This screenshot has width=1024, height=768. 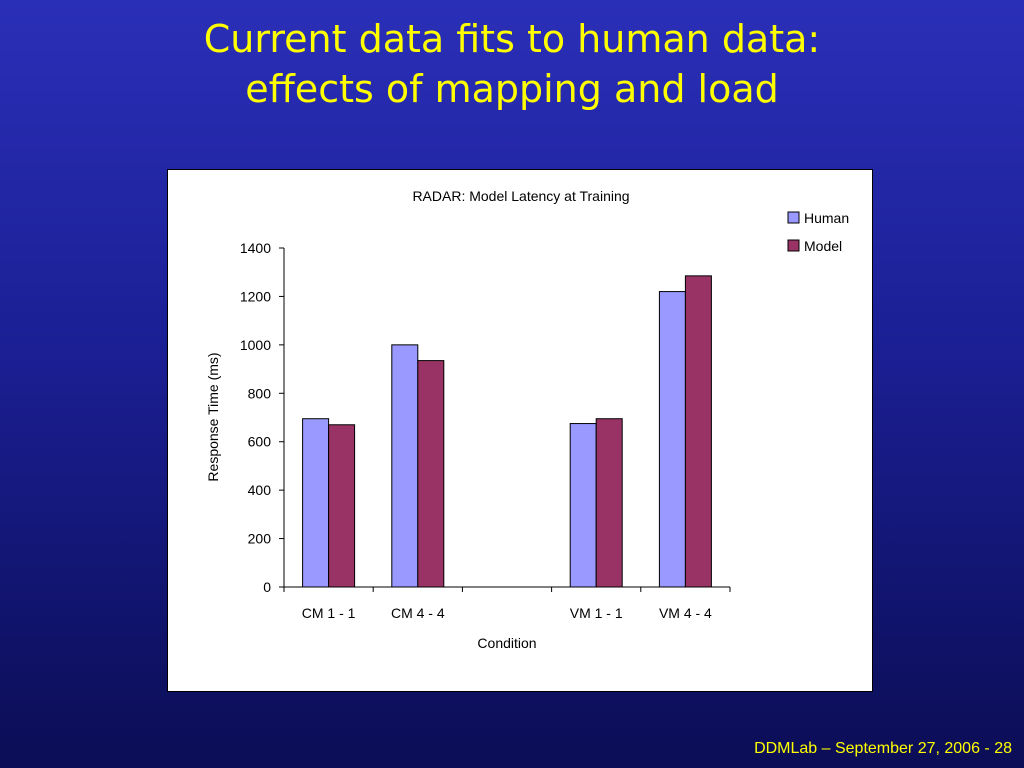 What do you see at coordinates (883, 748) in the screenshot?
I see `slide-footer: DDMLab – September 27, 2006 - 28` at bounding box center [883, 748].